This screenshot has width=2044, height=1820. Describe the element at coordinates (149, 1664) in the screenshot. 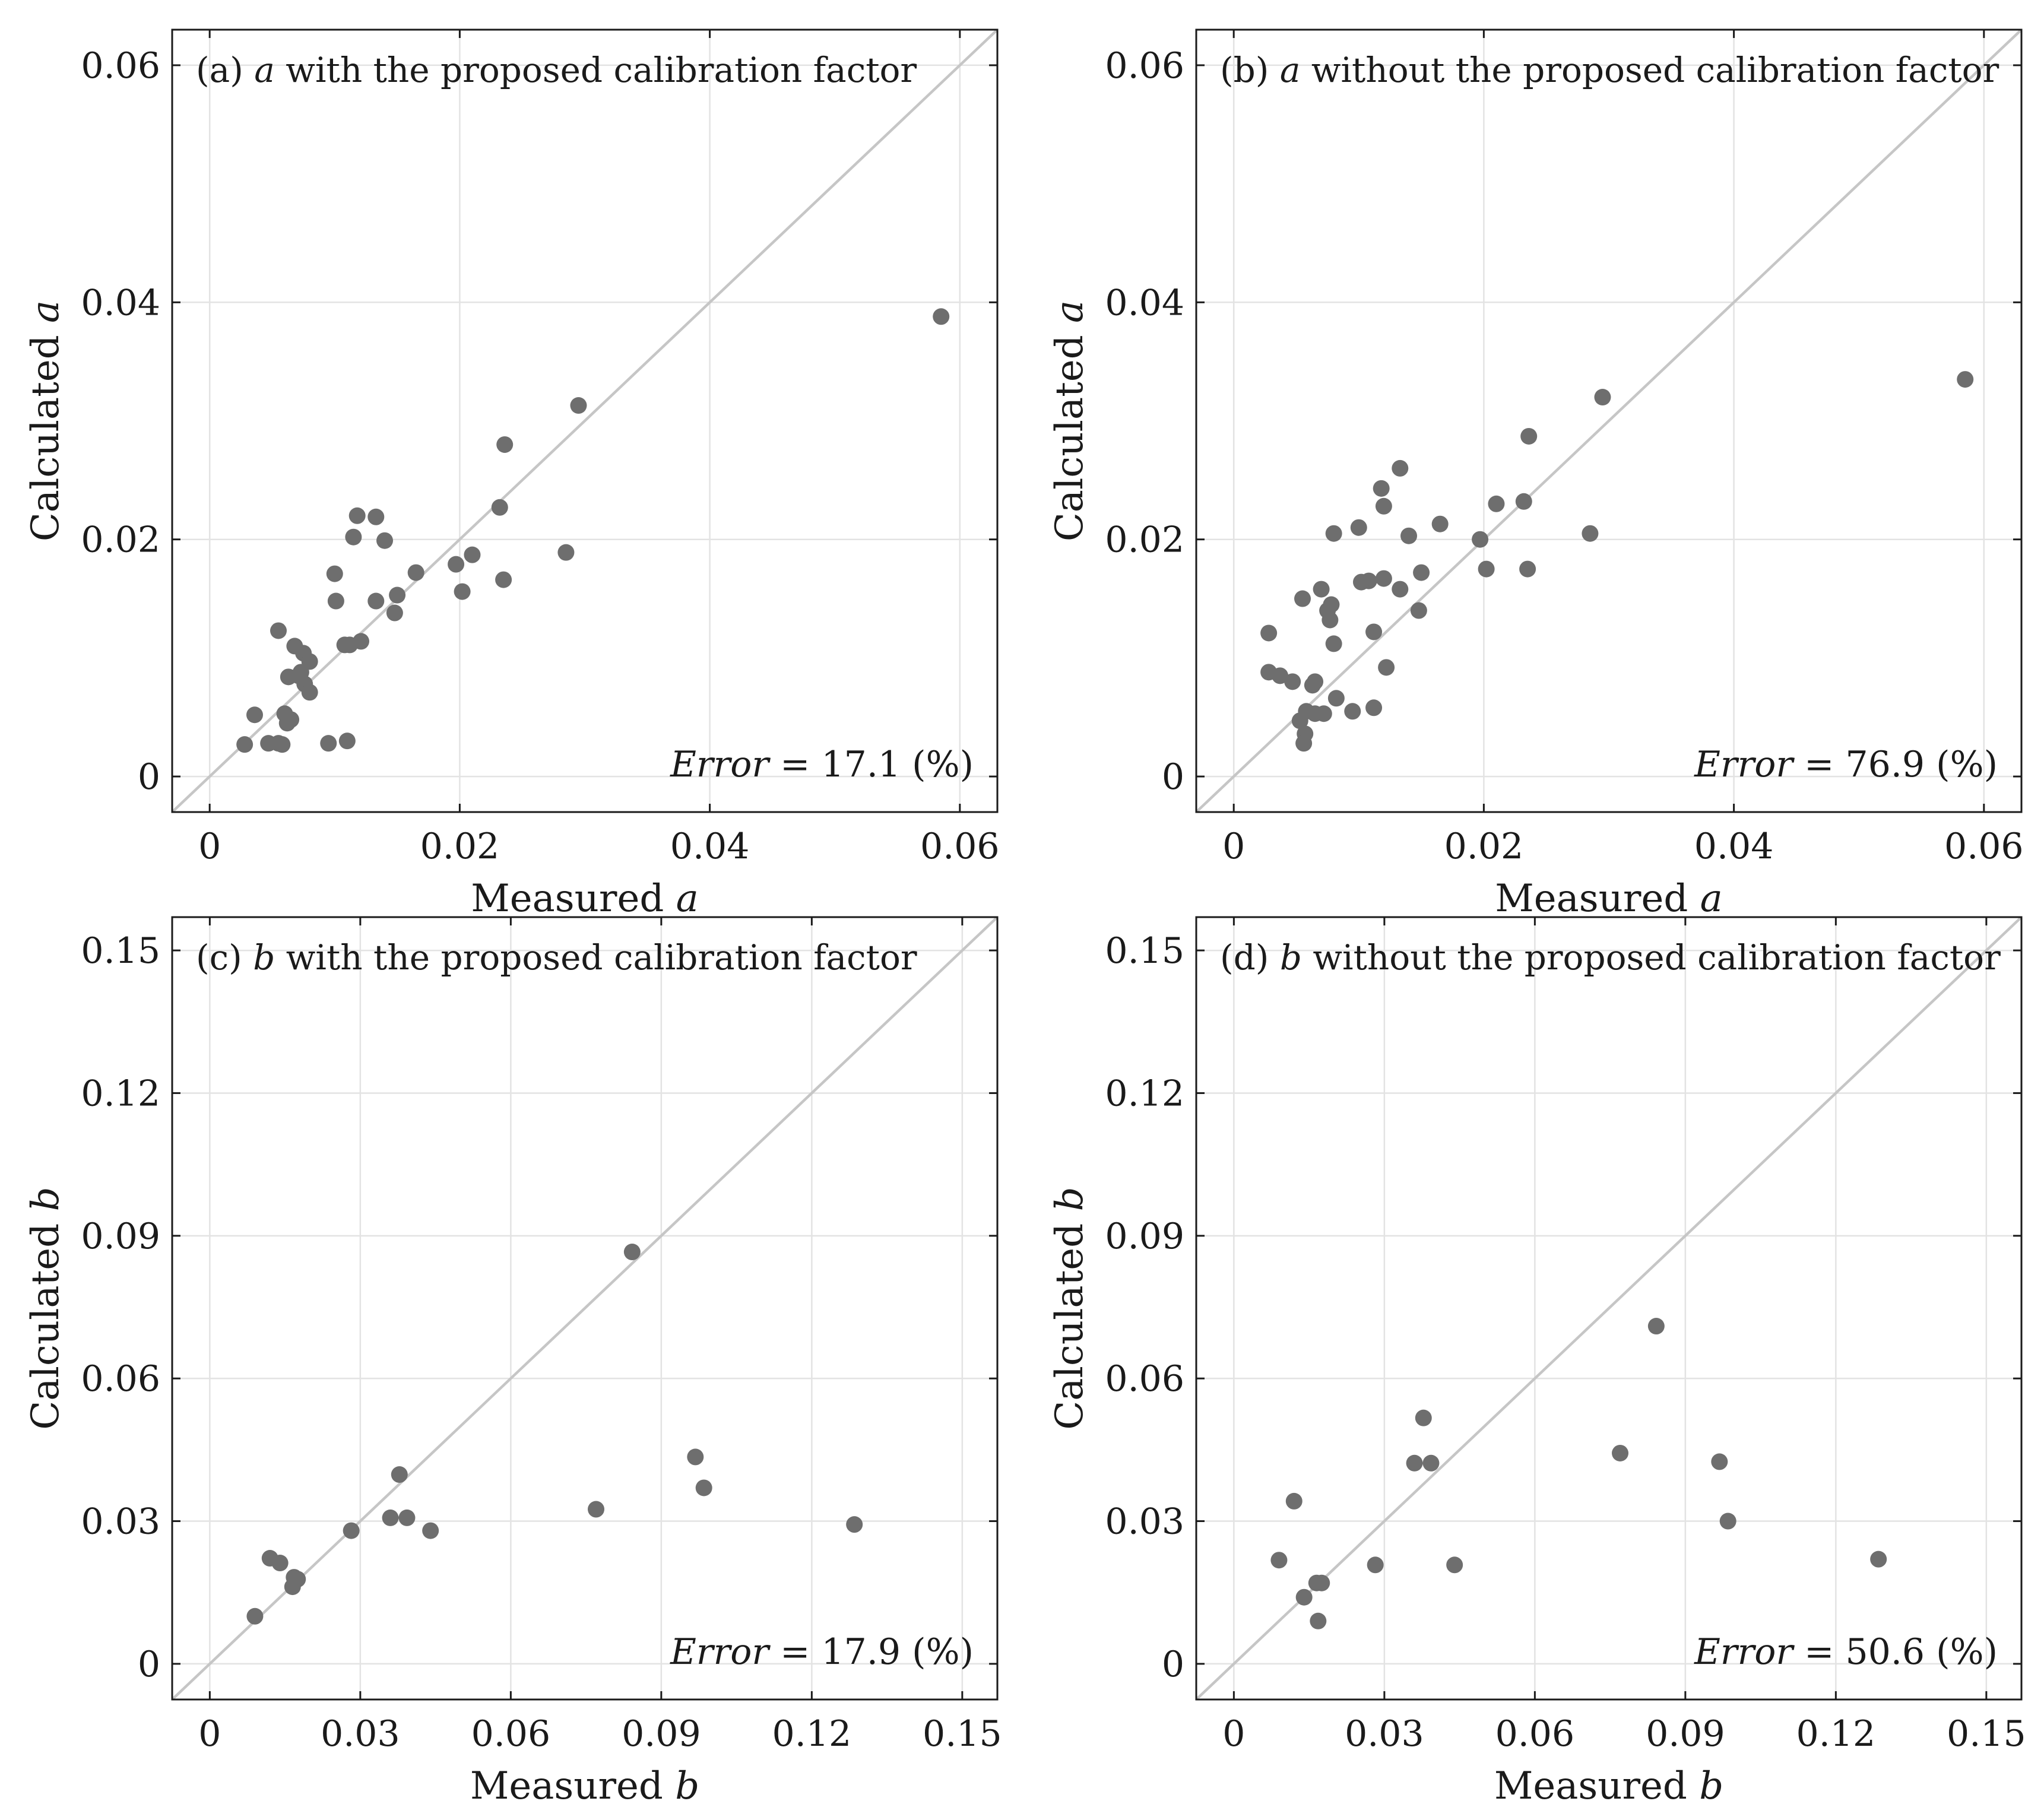

I see `y-tick-label: 0` at that location.